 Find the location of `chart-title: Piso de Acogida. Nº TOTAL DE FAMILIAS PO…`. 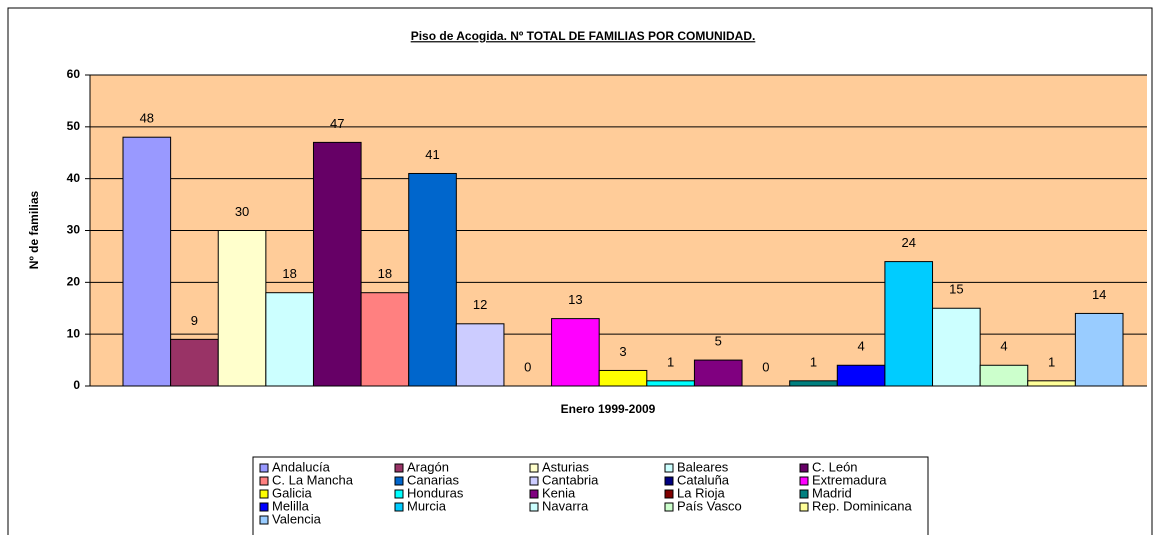

chart-title: Piso de Acogida. Nº TOTAL DE FAMILIAS PO… is located at coordinates (583, 36).